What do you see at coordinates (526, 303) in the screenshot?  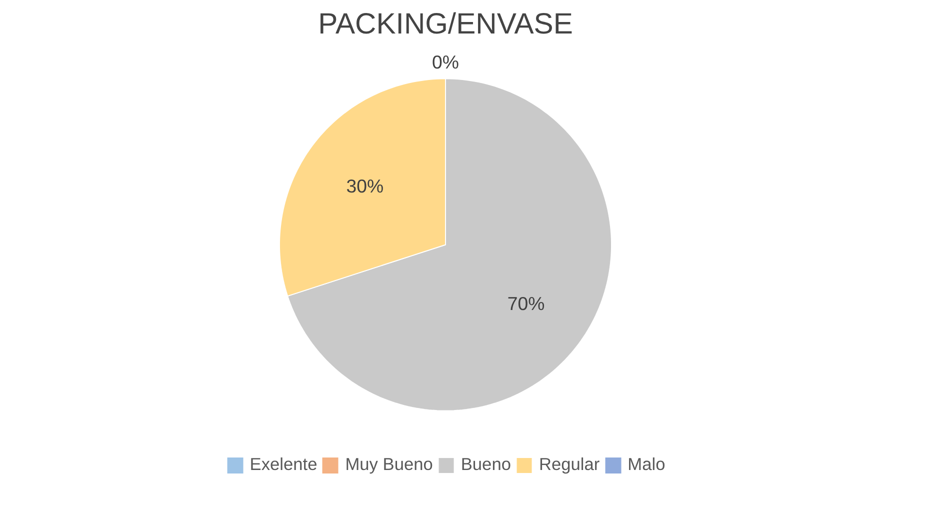 I see `data-label: 70%` at bounding box center [526, 303].